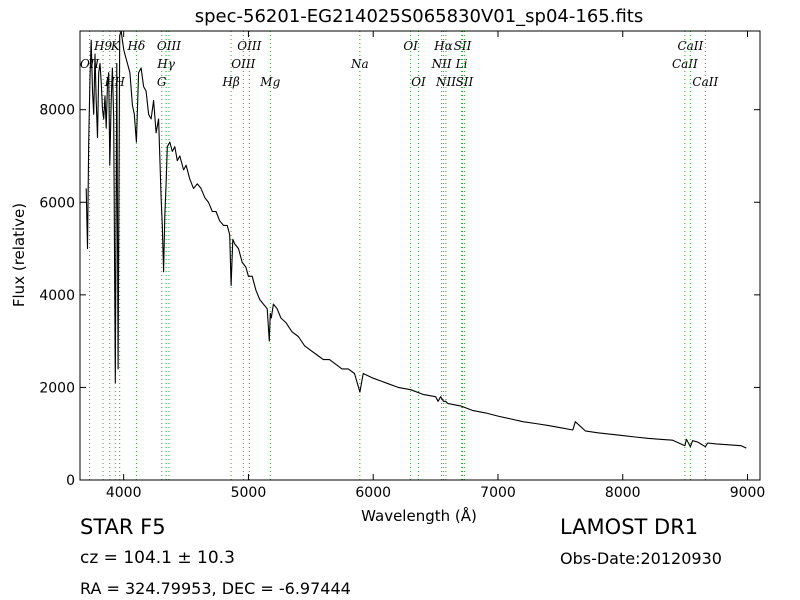 This screenshot has height=600, width=800. What do you see at coordinates (70, 481) in the screenshot?
I see `y-tick-label: 0` at bounding box center [70, 481].